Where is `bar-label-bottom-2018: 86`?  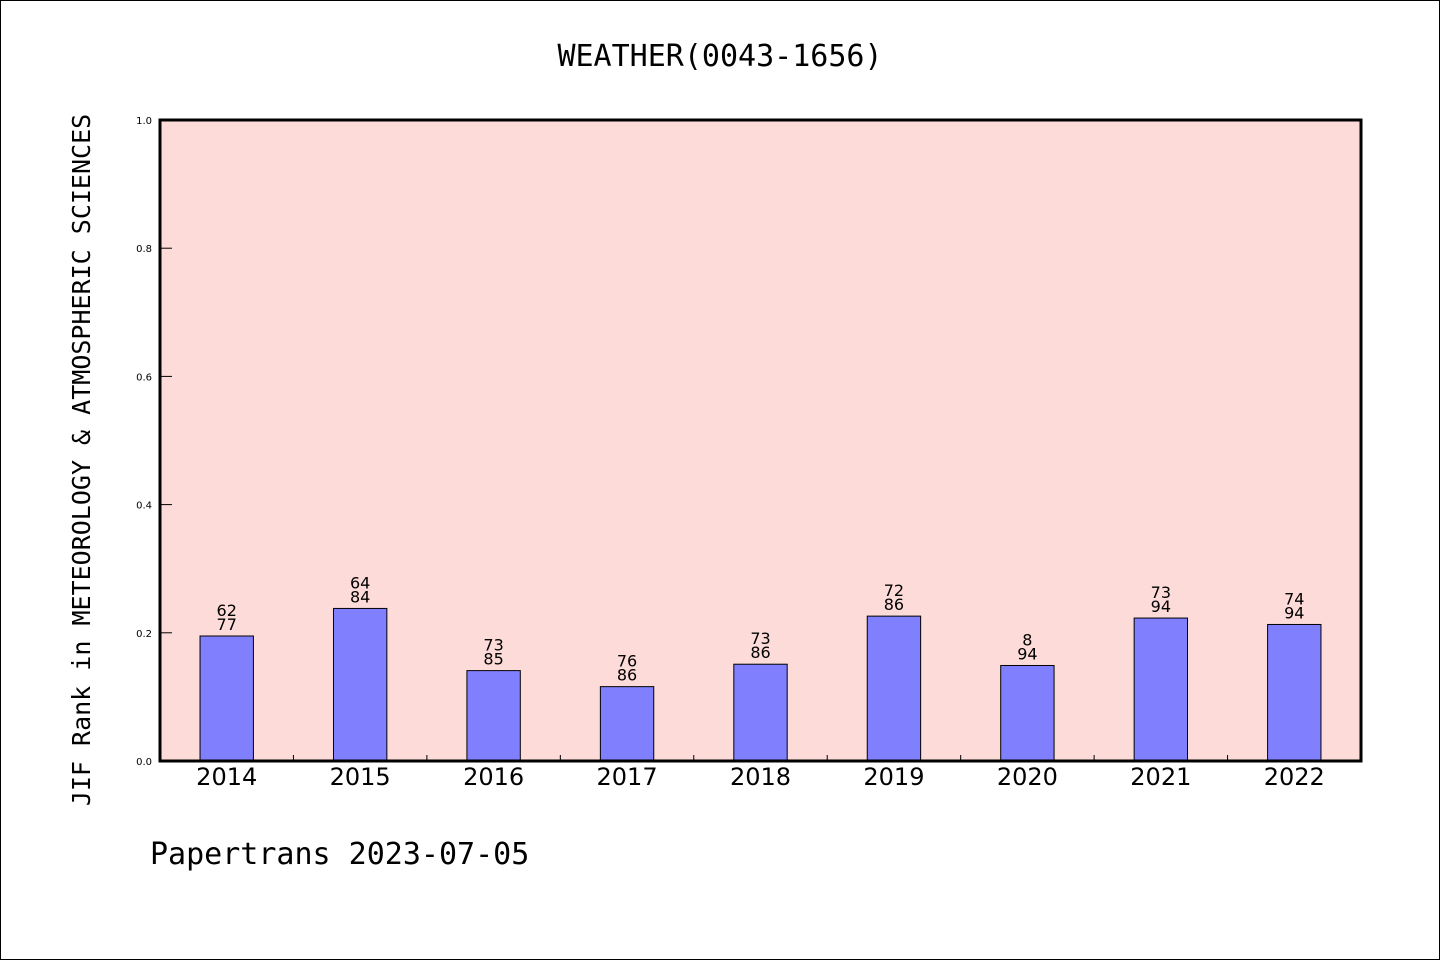
bar-label-bottom-2018: 86 is located at coordinates (760, 652).